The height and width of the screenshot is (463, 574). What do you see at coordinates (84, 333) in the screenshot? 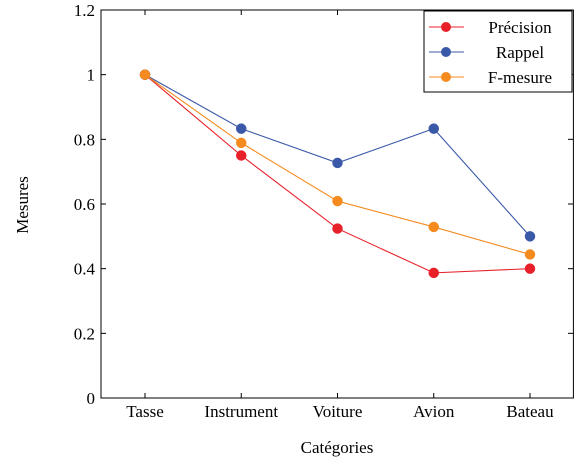
I see `y-tick-label: 0.2` at bounding box center [84, 333].